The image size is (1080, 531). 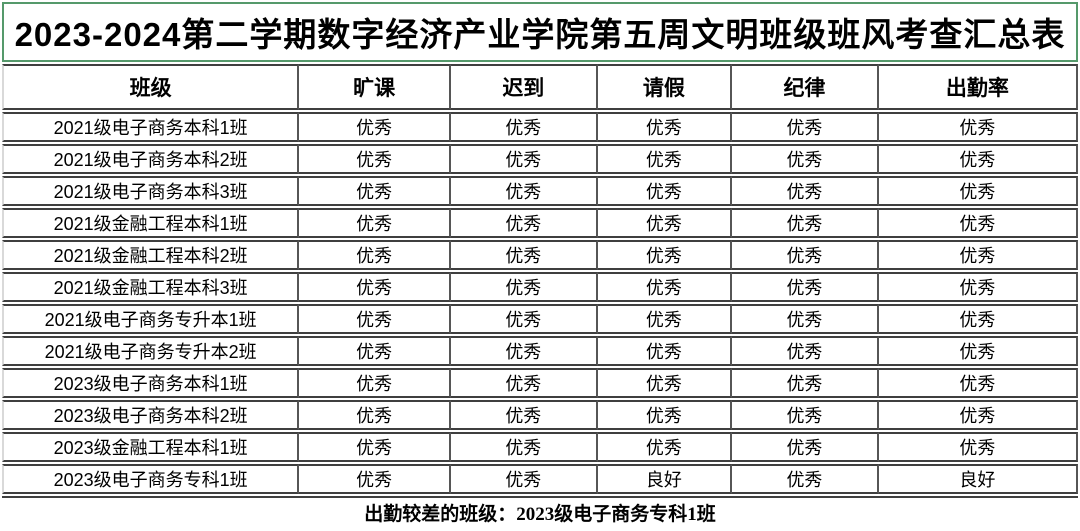 What do you see at coordinates (151, 127) in the screenshot?
I see `class-name-cell: 2021级电子商务本科1班` at bounding box center [151, 127].